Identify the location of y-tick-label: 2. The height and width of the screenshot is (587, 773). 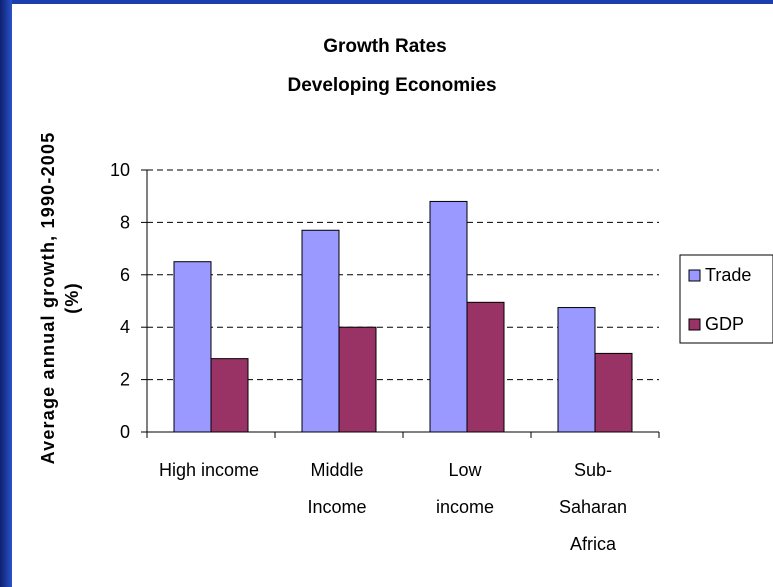
(125, 380).